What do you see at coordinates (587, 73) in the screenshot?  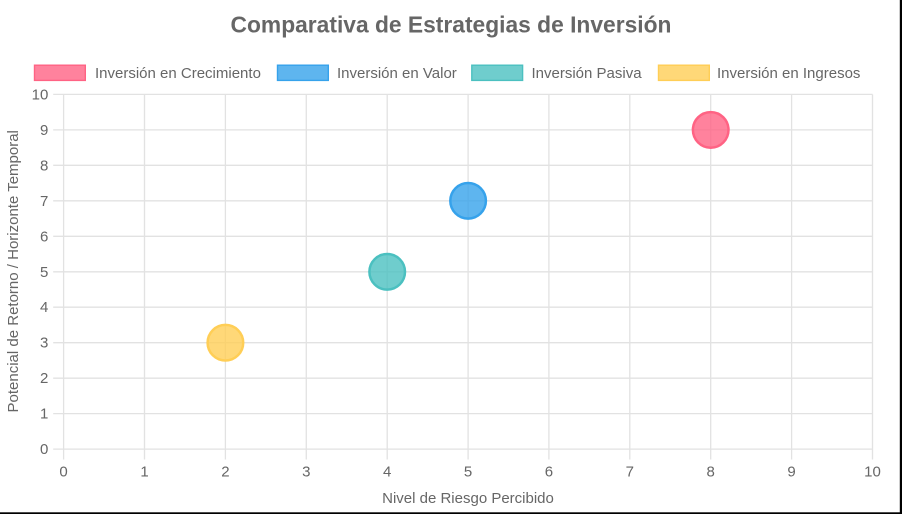 I see `svg-text: Inversión Pasiva` at bounding box center [587, 73].